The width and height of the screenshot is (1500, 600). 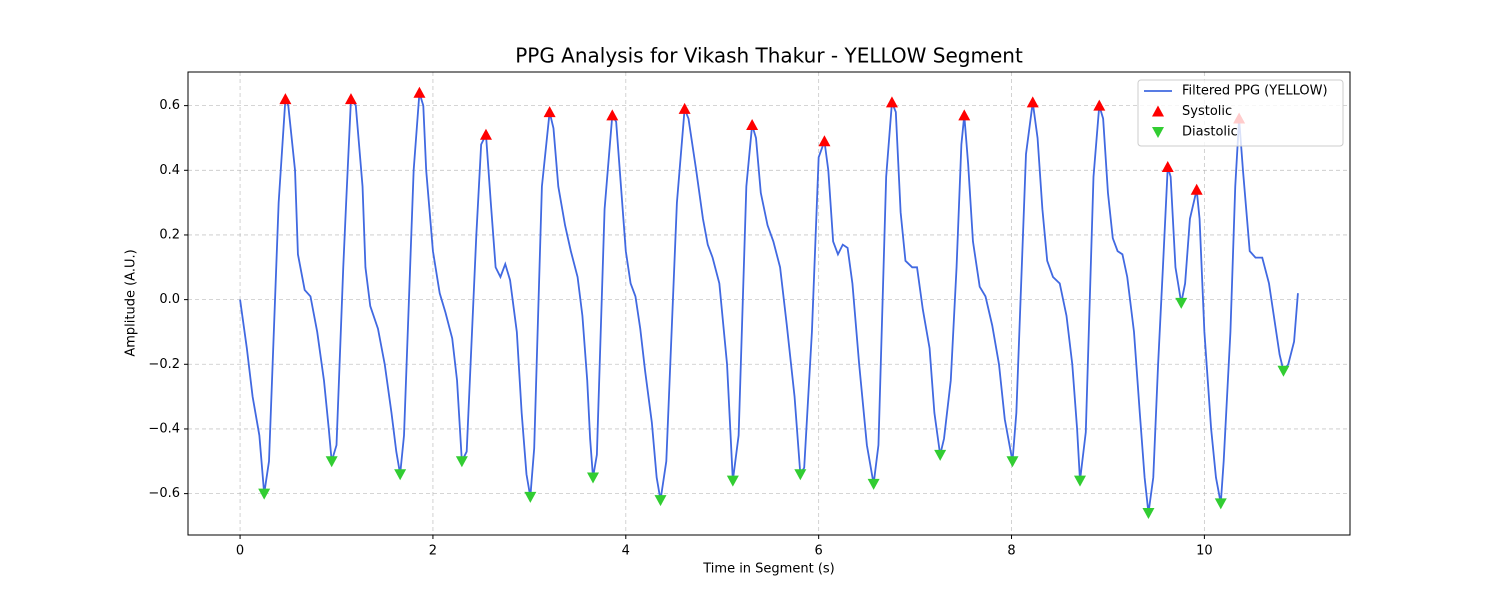 What do you see at coordinates (1210, 132) in the screenshot?
I see `legend-label: Diastolic` at bounding box center [1210, 132].